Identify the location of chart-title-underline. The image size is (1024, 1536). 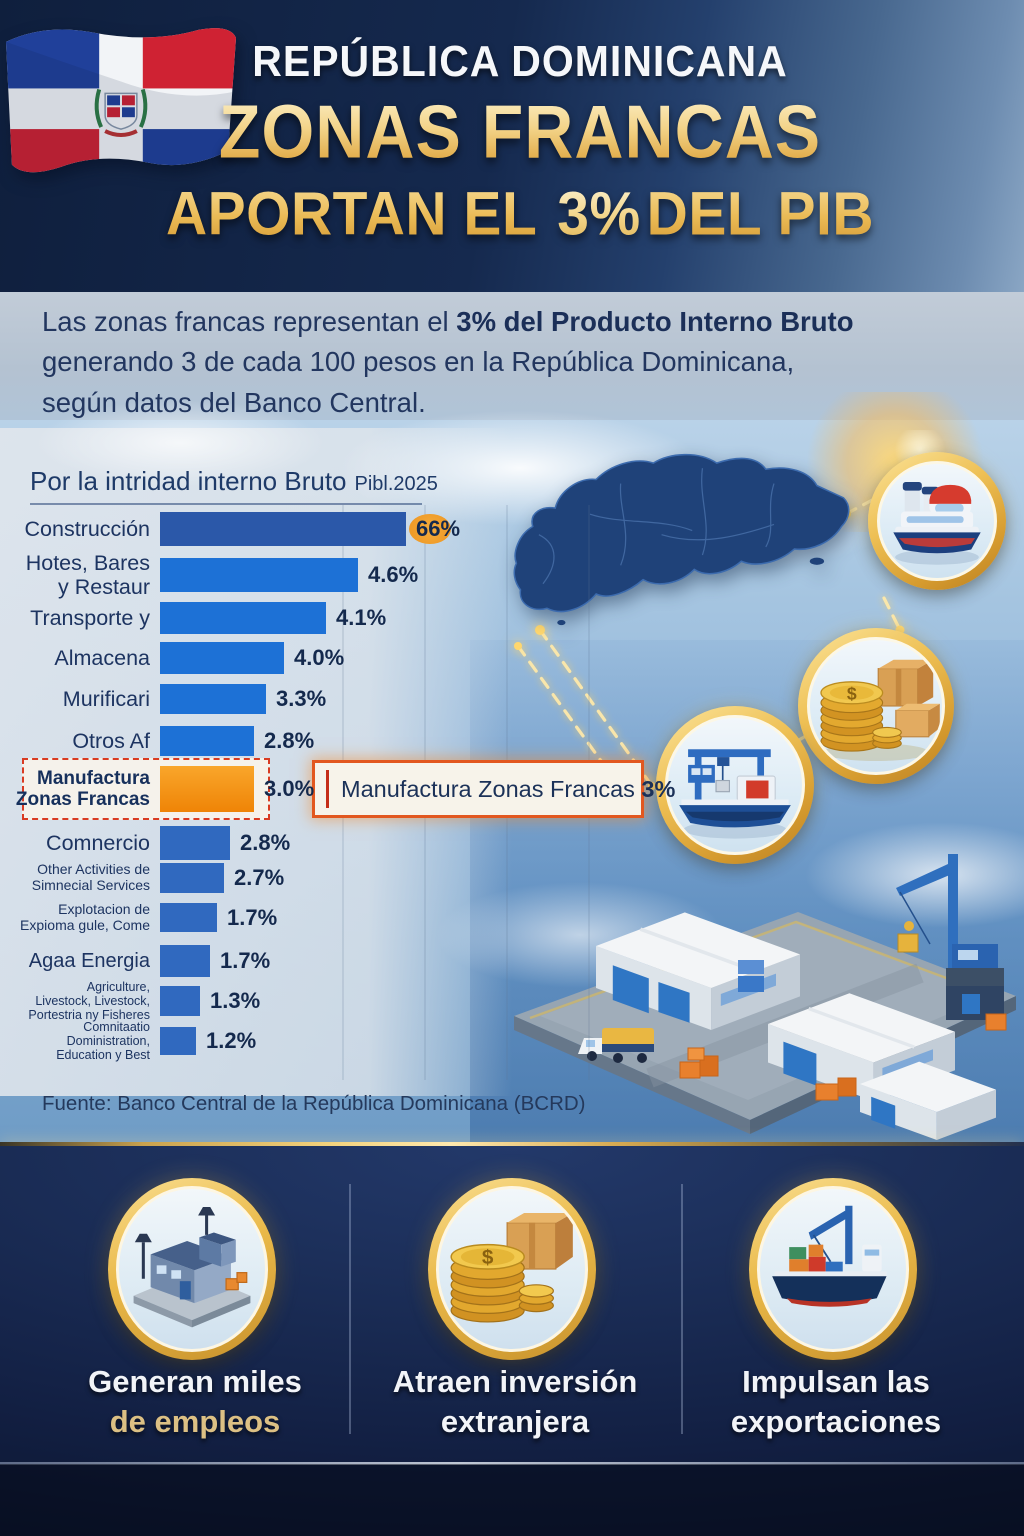
(226, 504).